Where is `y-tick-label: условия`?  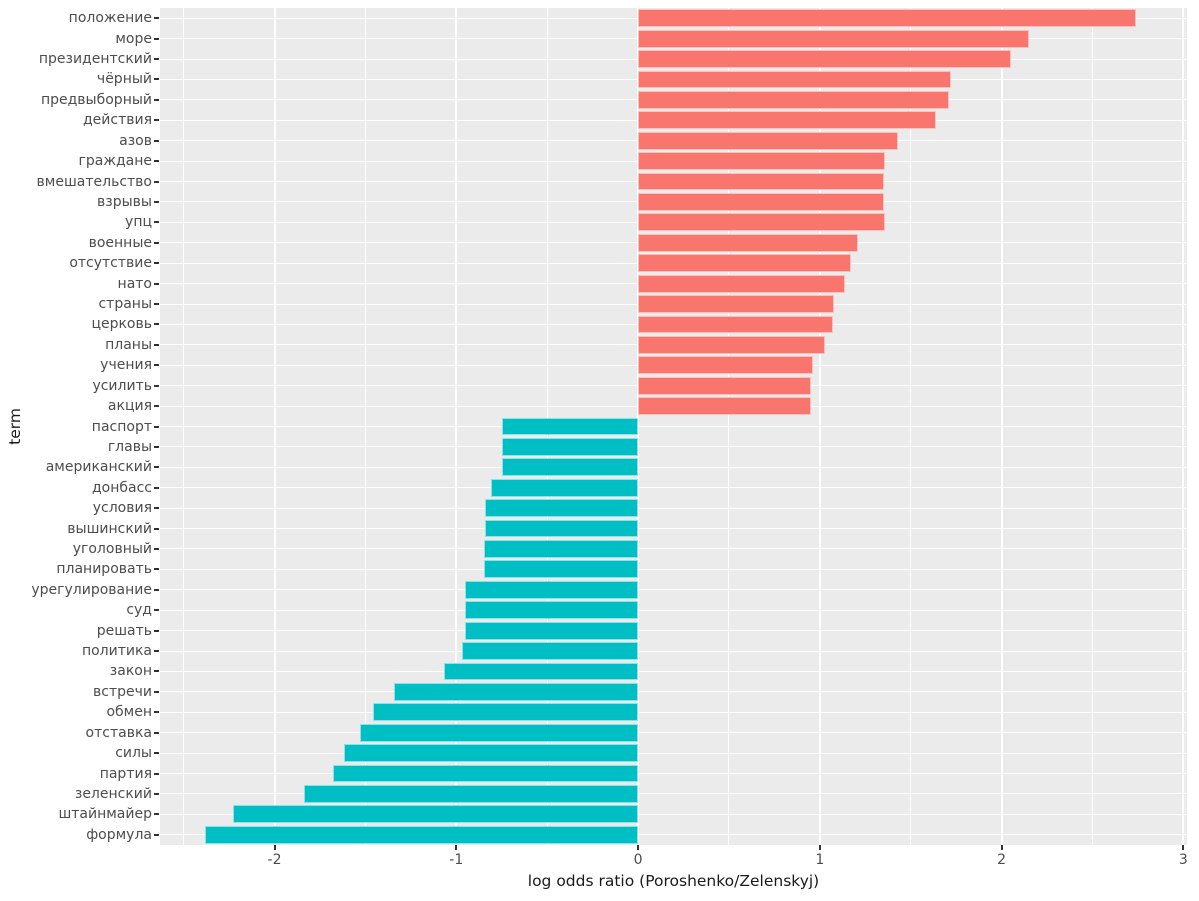
y-tick-label: условия is located at coordinates (122, 508).